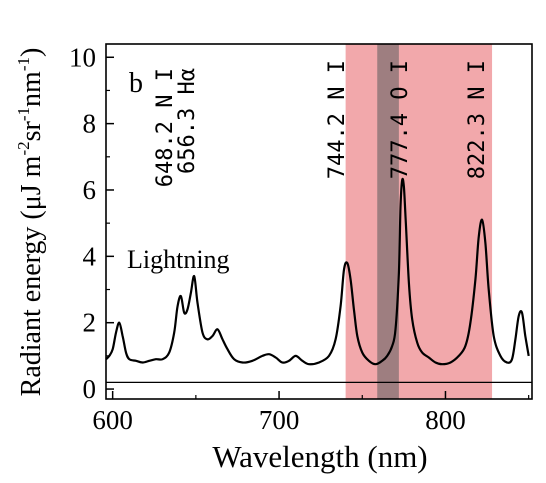 The width and height of the screenshot is (546, 483). I want to click on y-label-part-8: ), so click(31, 52).